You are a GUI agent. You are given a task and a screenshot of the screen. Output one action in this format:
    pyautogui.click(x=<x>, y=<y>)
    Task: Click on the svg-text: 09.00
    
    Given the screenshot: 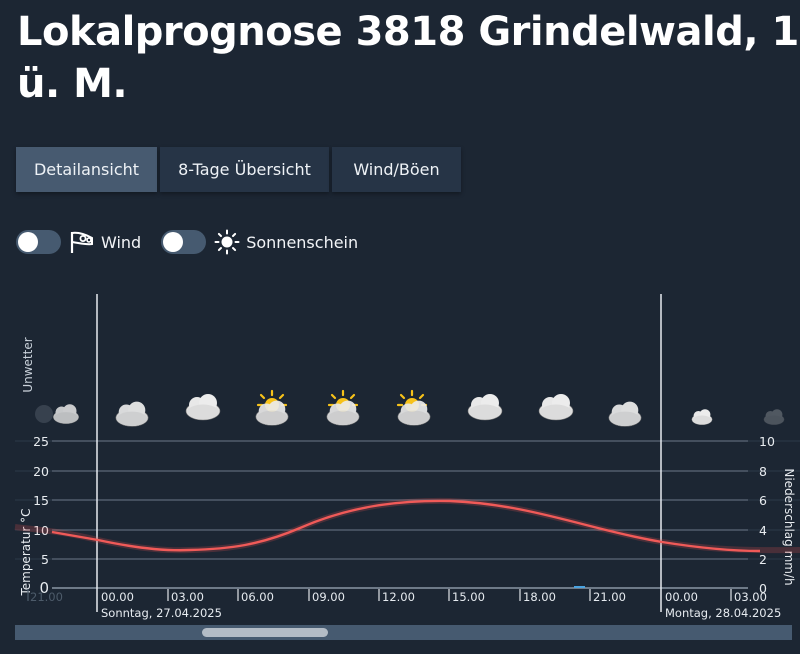 What is the action you would take?
    pyautogui.click(x=328, y=597)
    